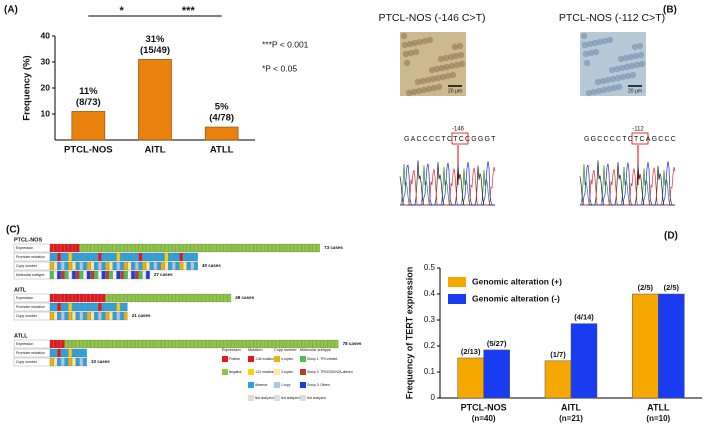  I want to click on legend-item: Group 1: TFH-related, so click(322, 359).